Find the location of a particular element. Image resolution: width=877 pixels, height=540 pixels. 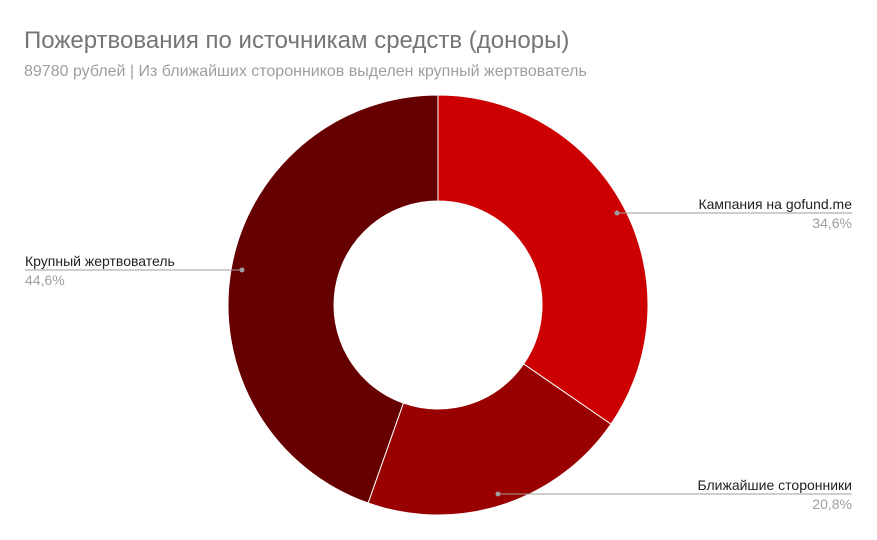

slice-percent: 20,8% is located at coordinates (832, 504).